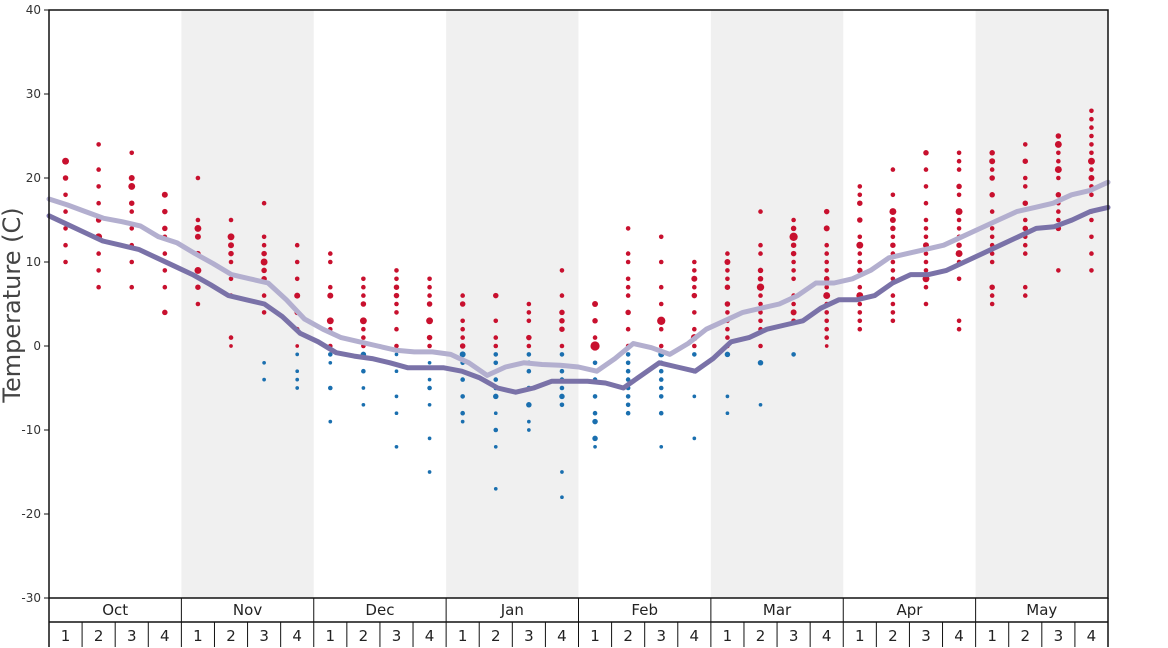  What do you see at coordinates (1041, 610) in the screenshot?
I see `month-label: May` at bounding box center [1041, 610].